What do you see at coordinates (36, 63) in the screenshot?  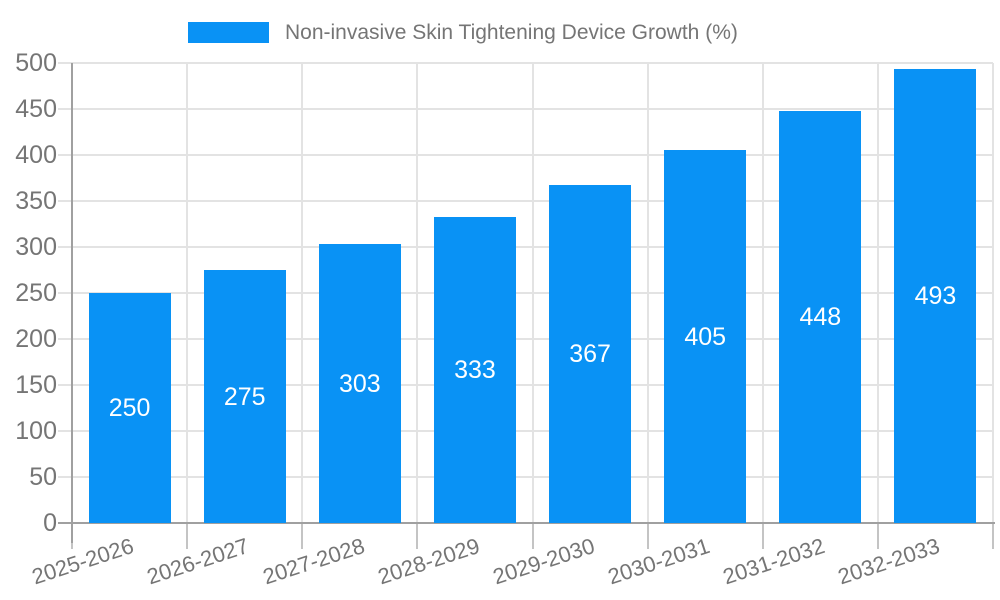 I see `y-axis-tick-label: 500` at bounding box center [36, 63].